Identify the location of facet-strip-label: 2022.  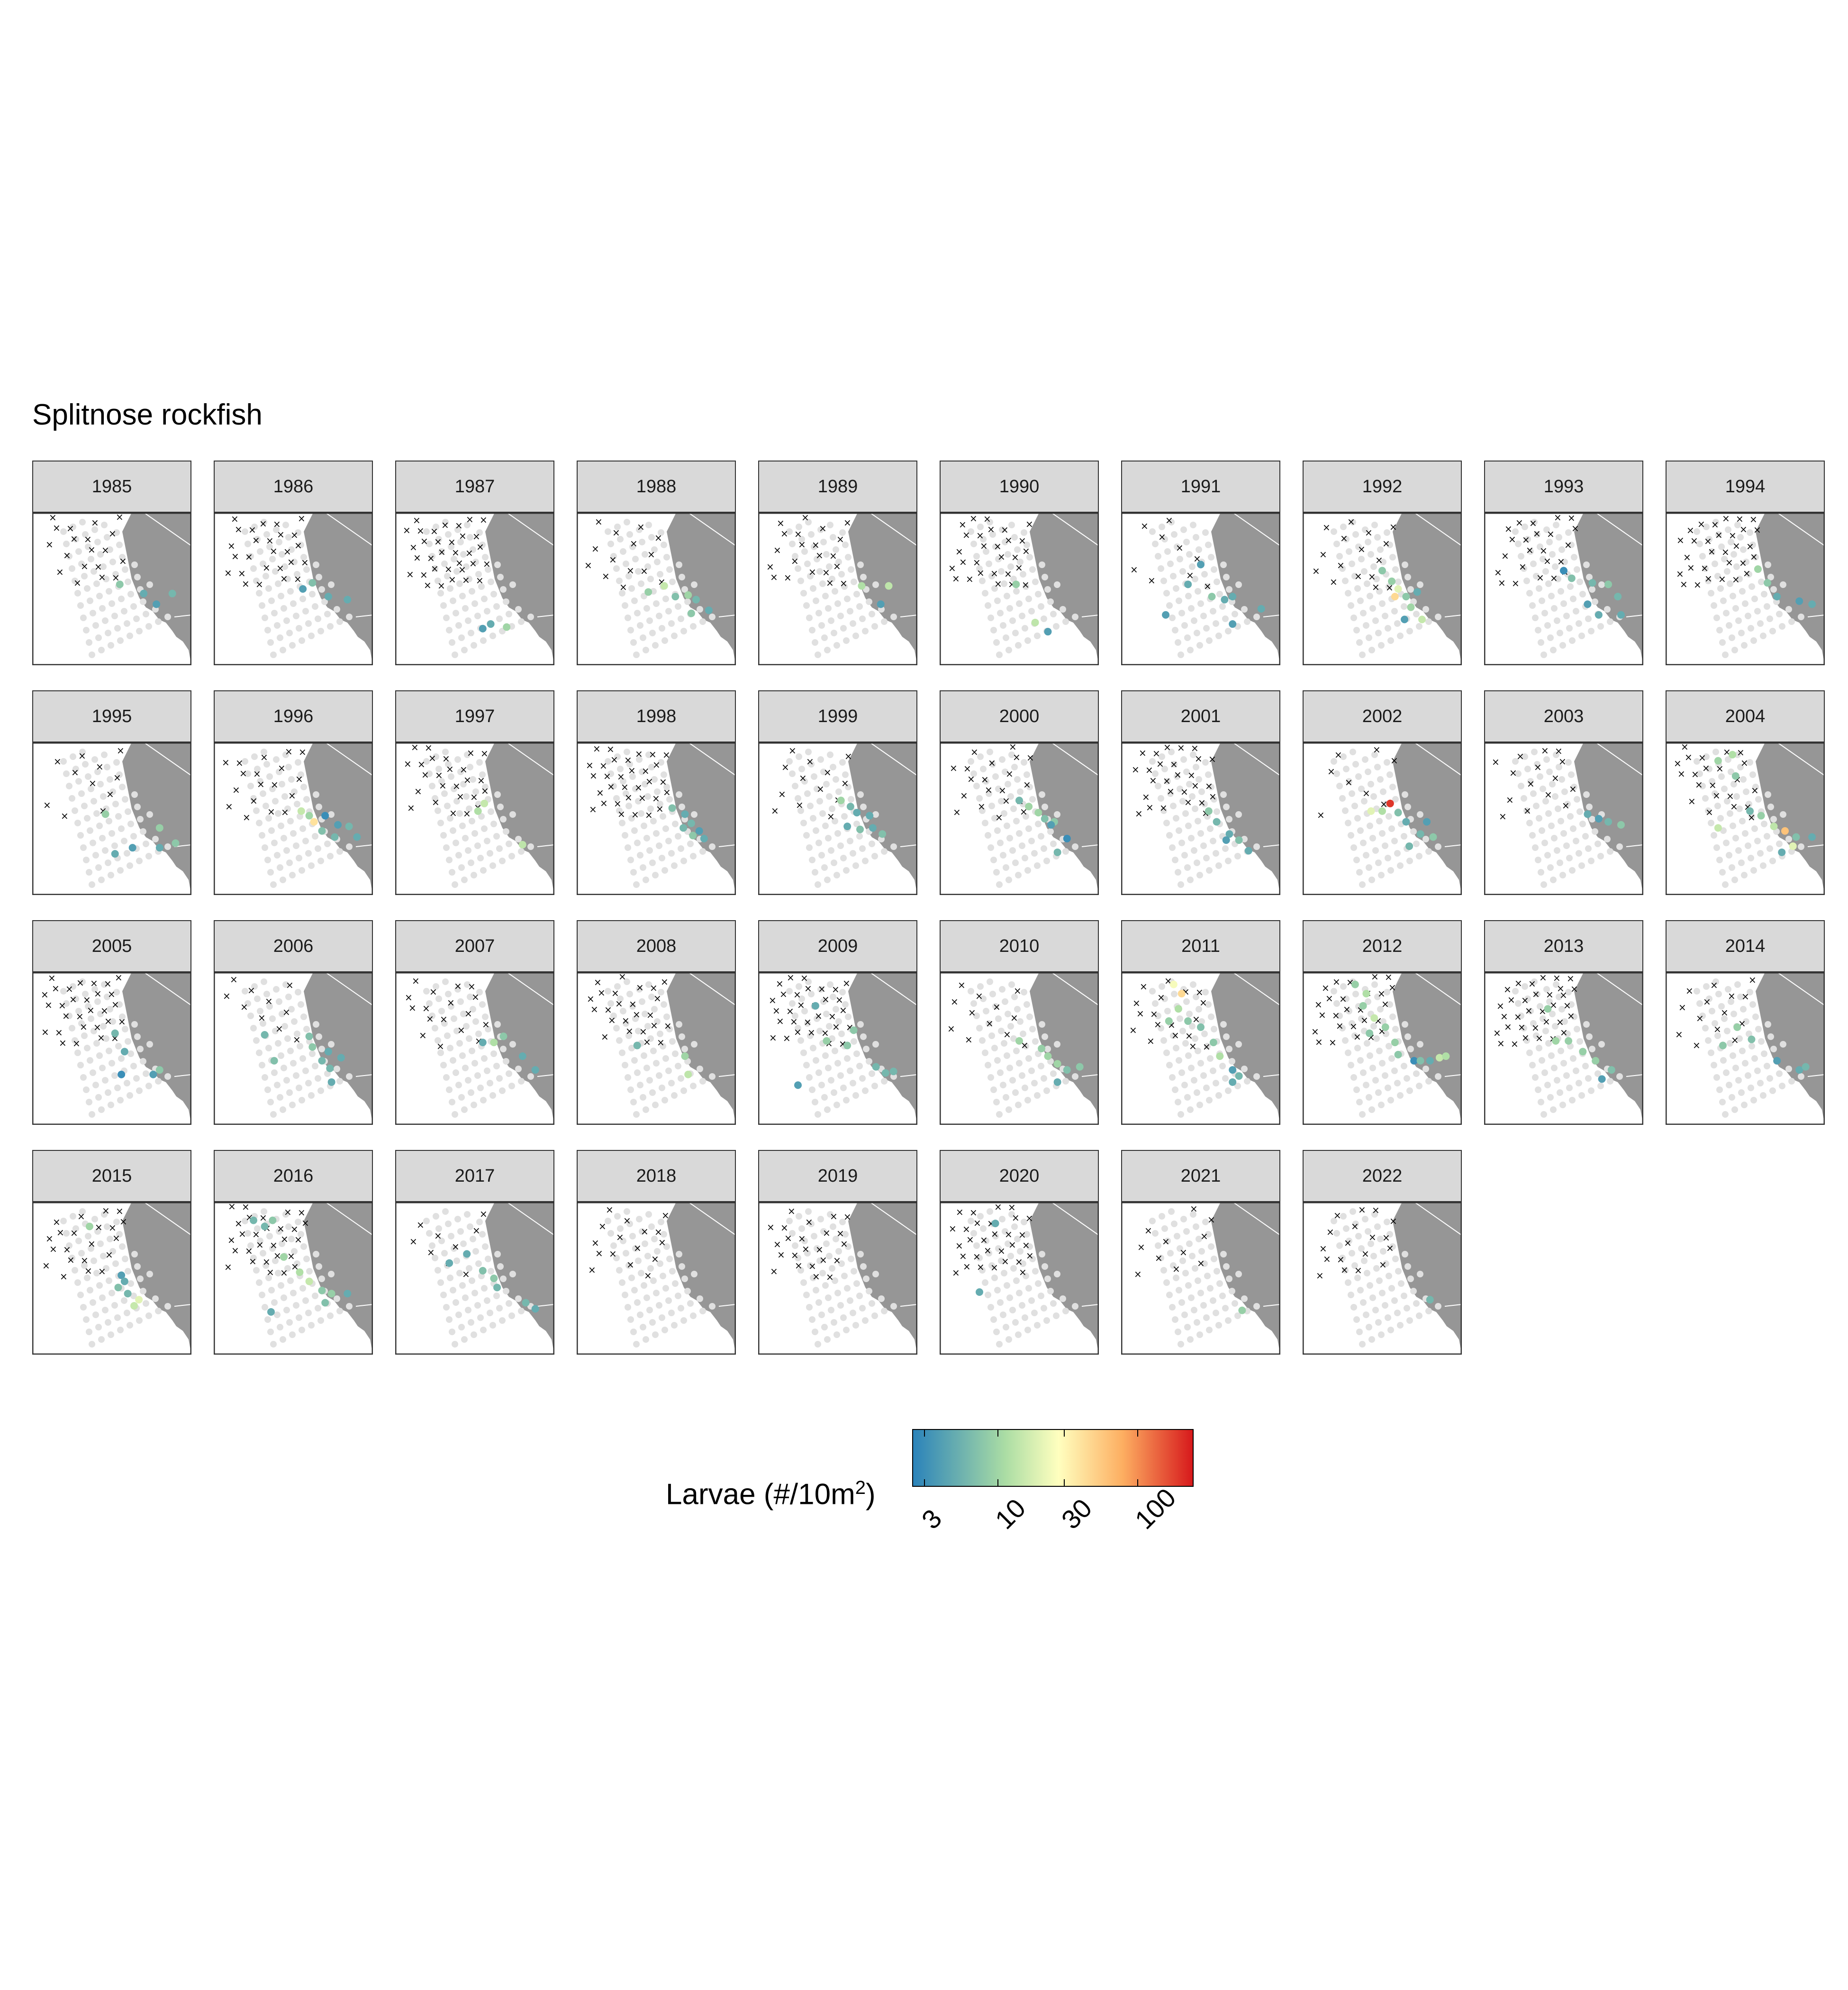
(1382, 1176).